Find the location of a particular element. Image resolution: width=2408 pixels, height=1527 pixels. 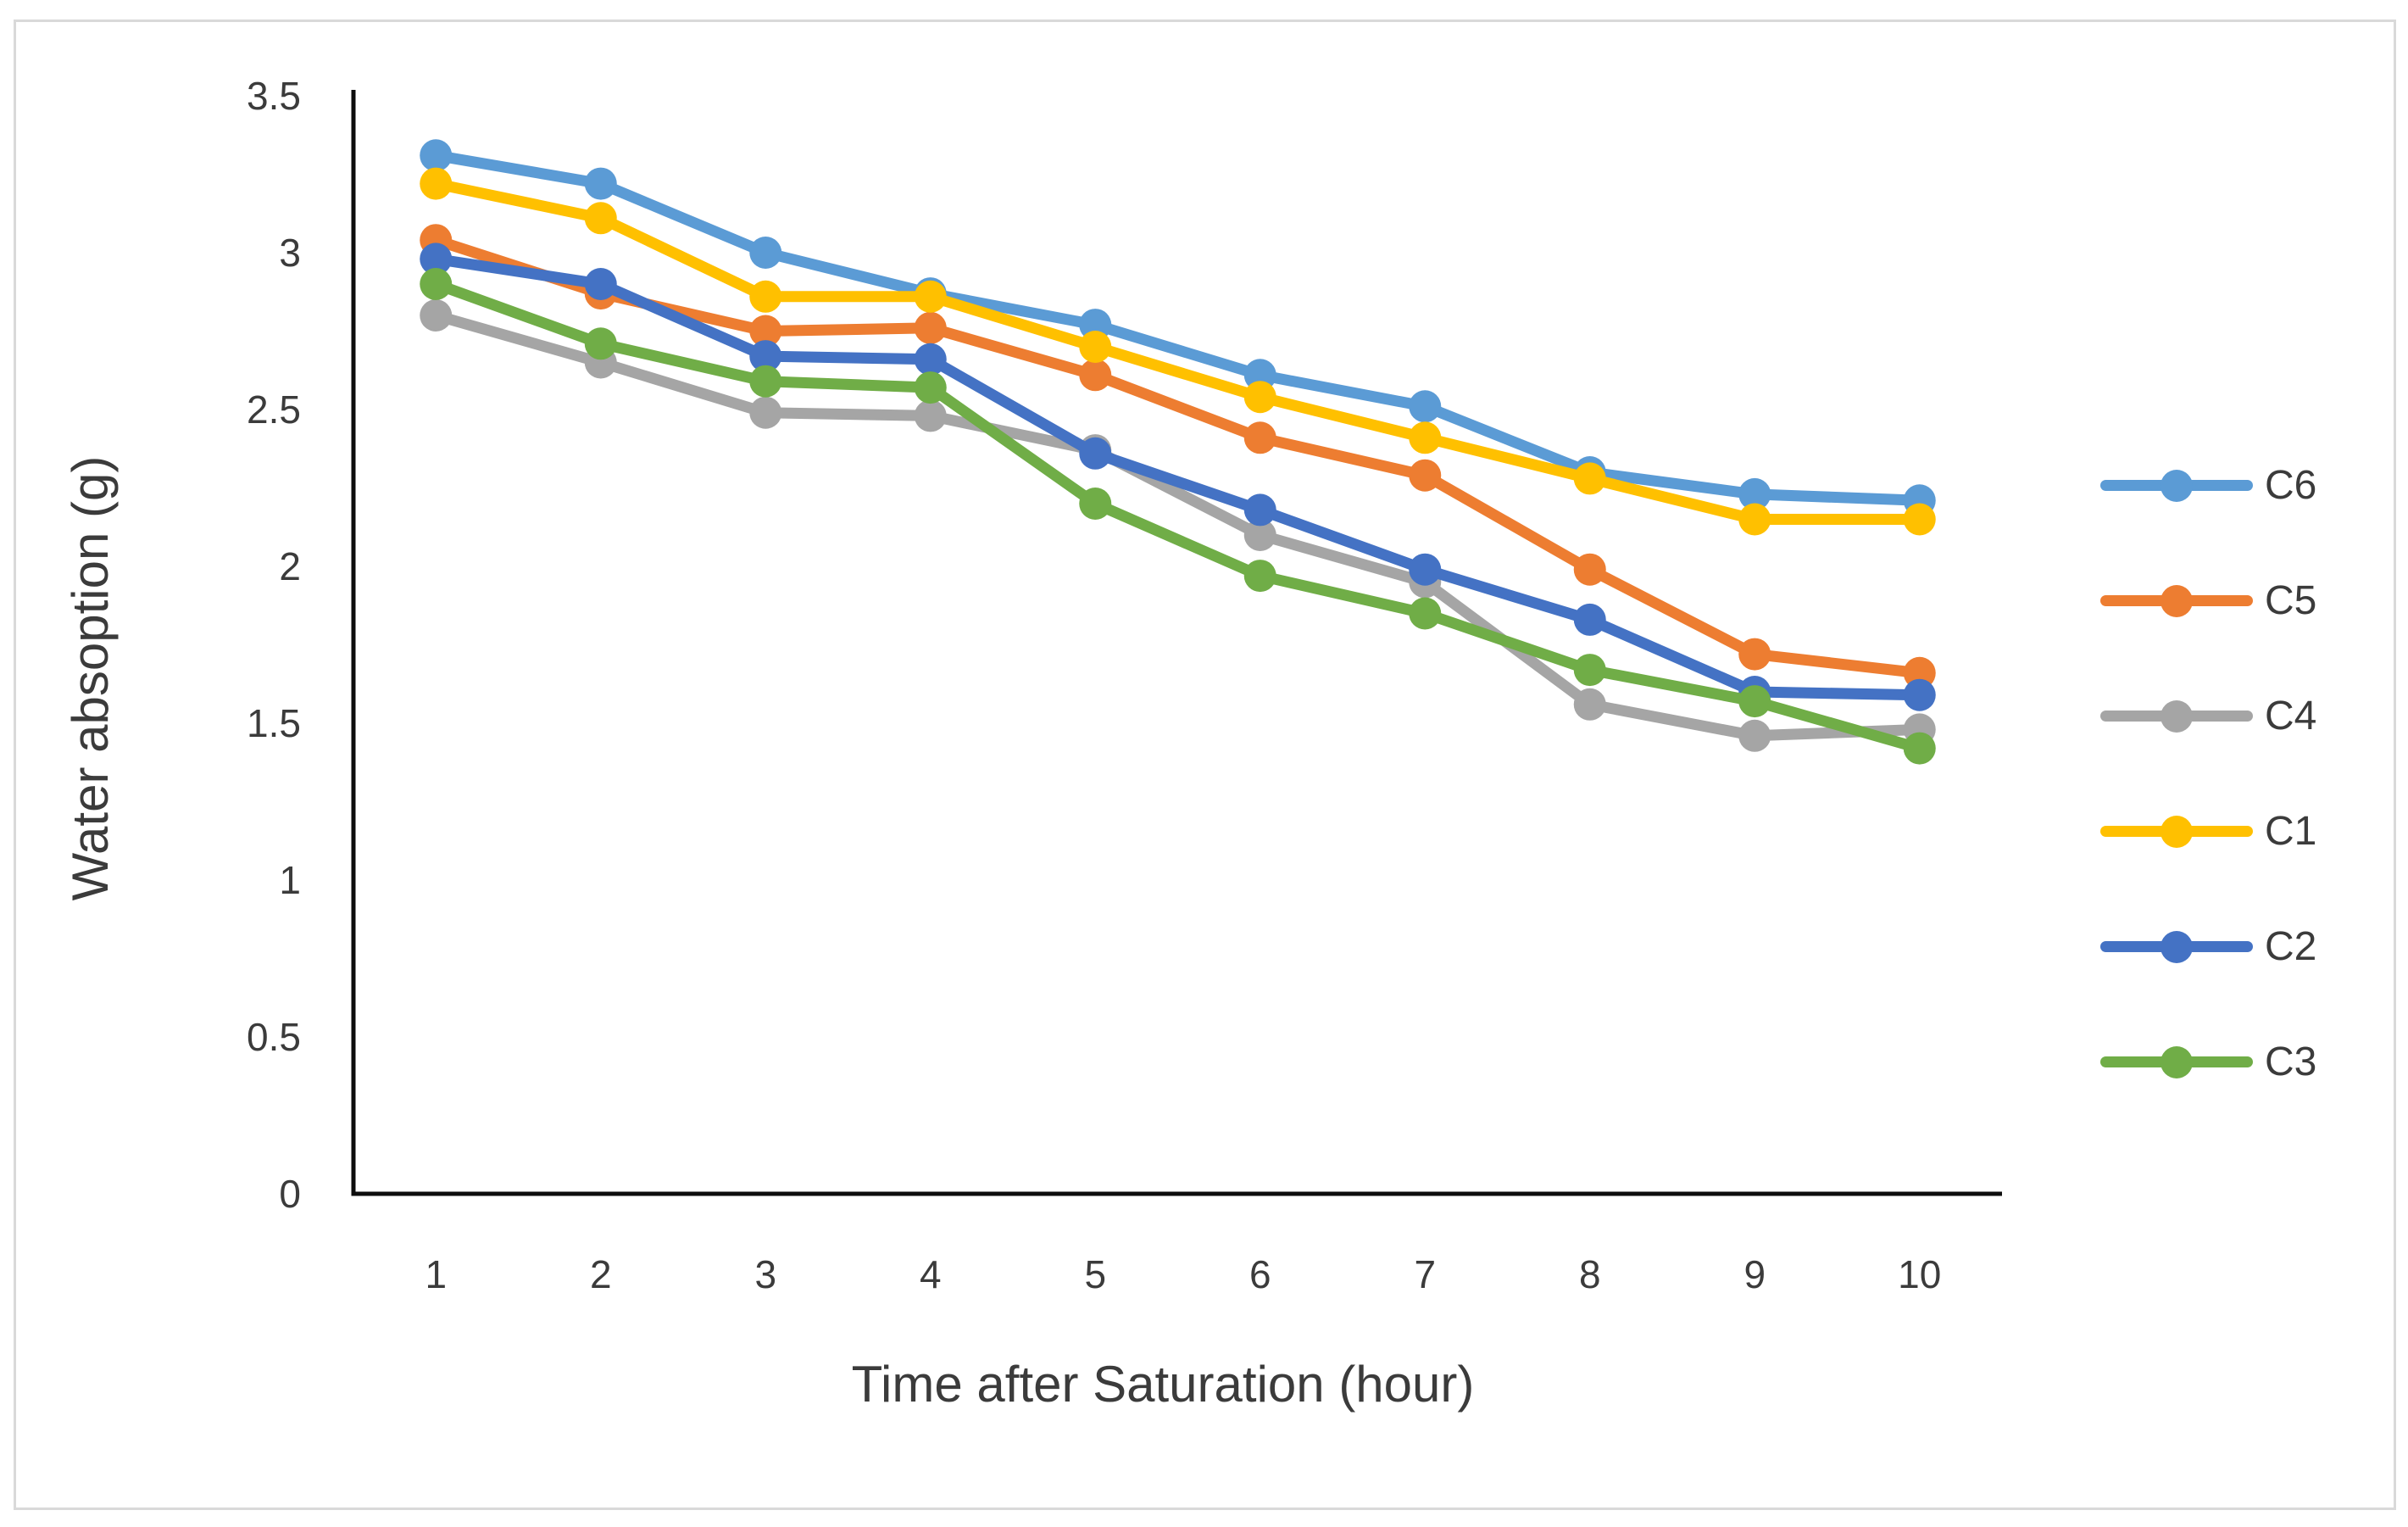

y-tick-label-0: 0 is located at coordinates (290, 1194).